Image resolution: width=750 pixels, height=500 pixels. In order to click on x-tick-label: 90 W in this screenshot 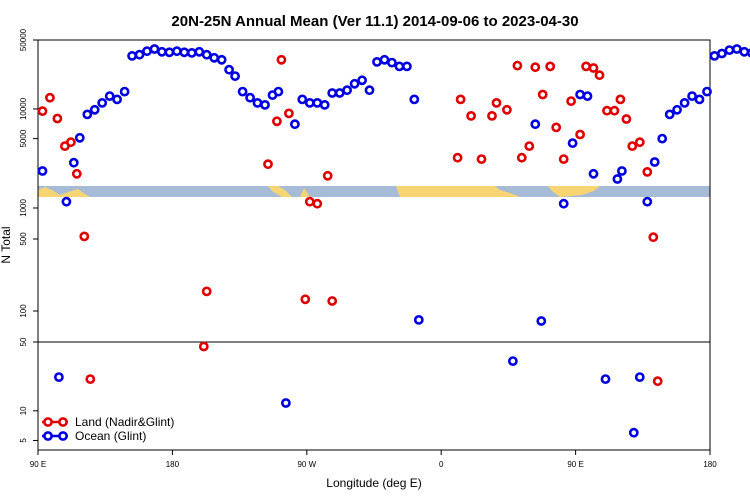, I will do `click(306, 464)`.